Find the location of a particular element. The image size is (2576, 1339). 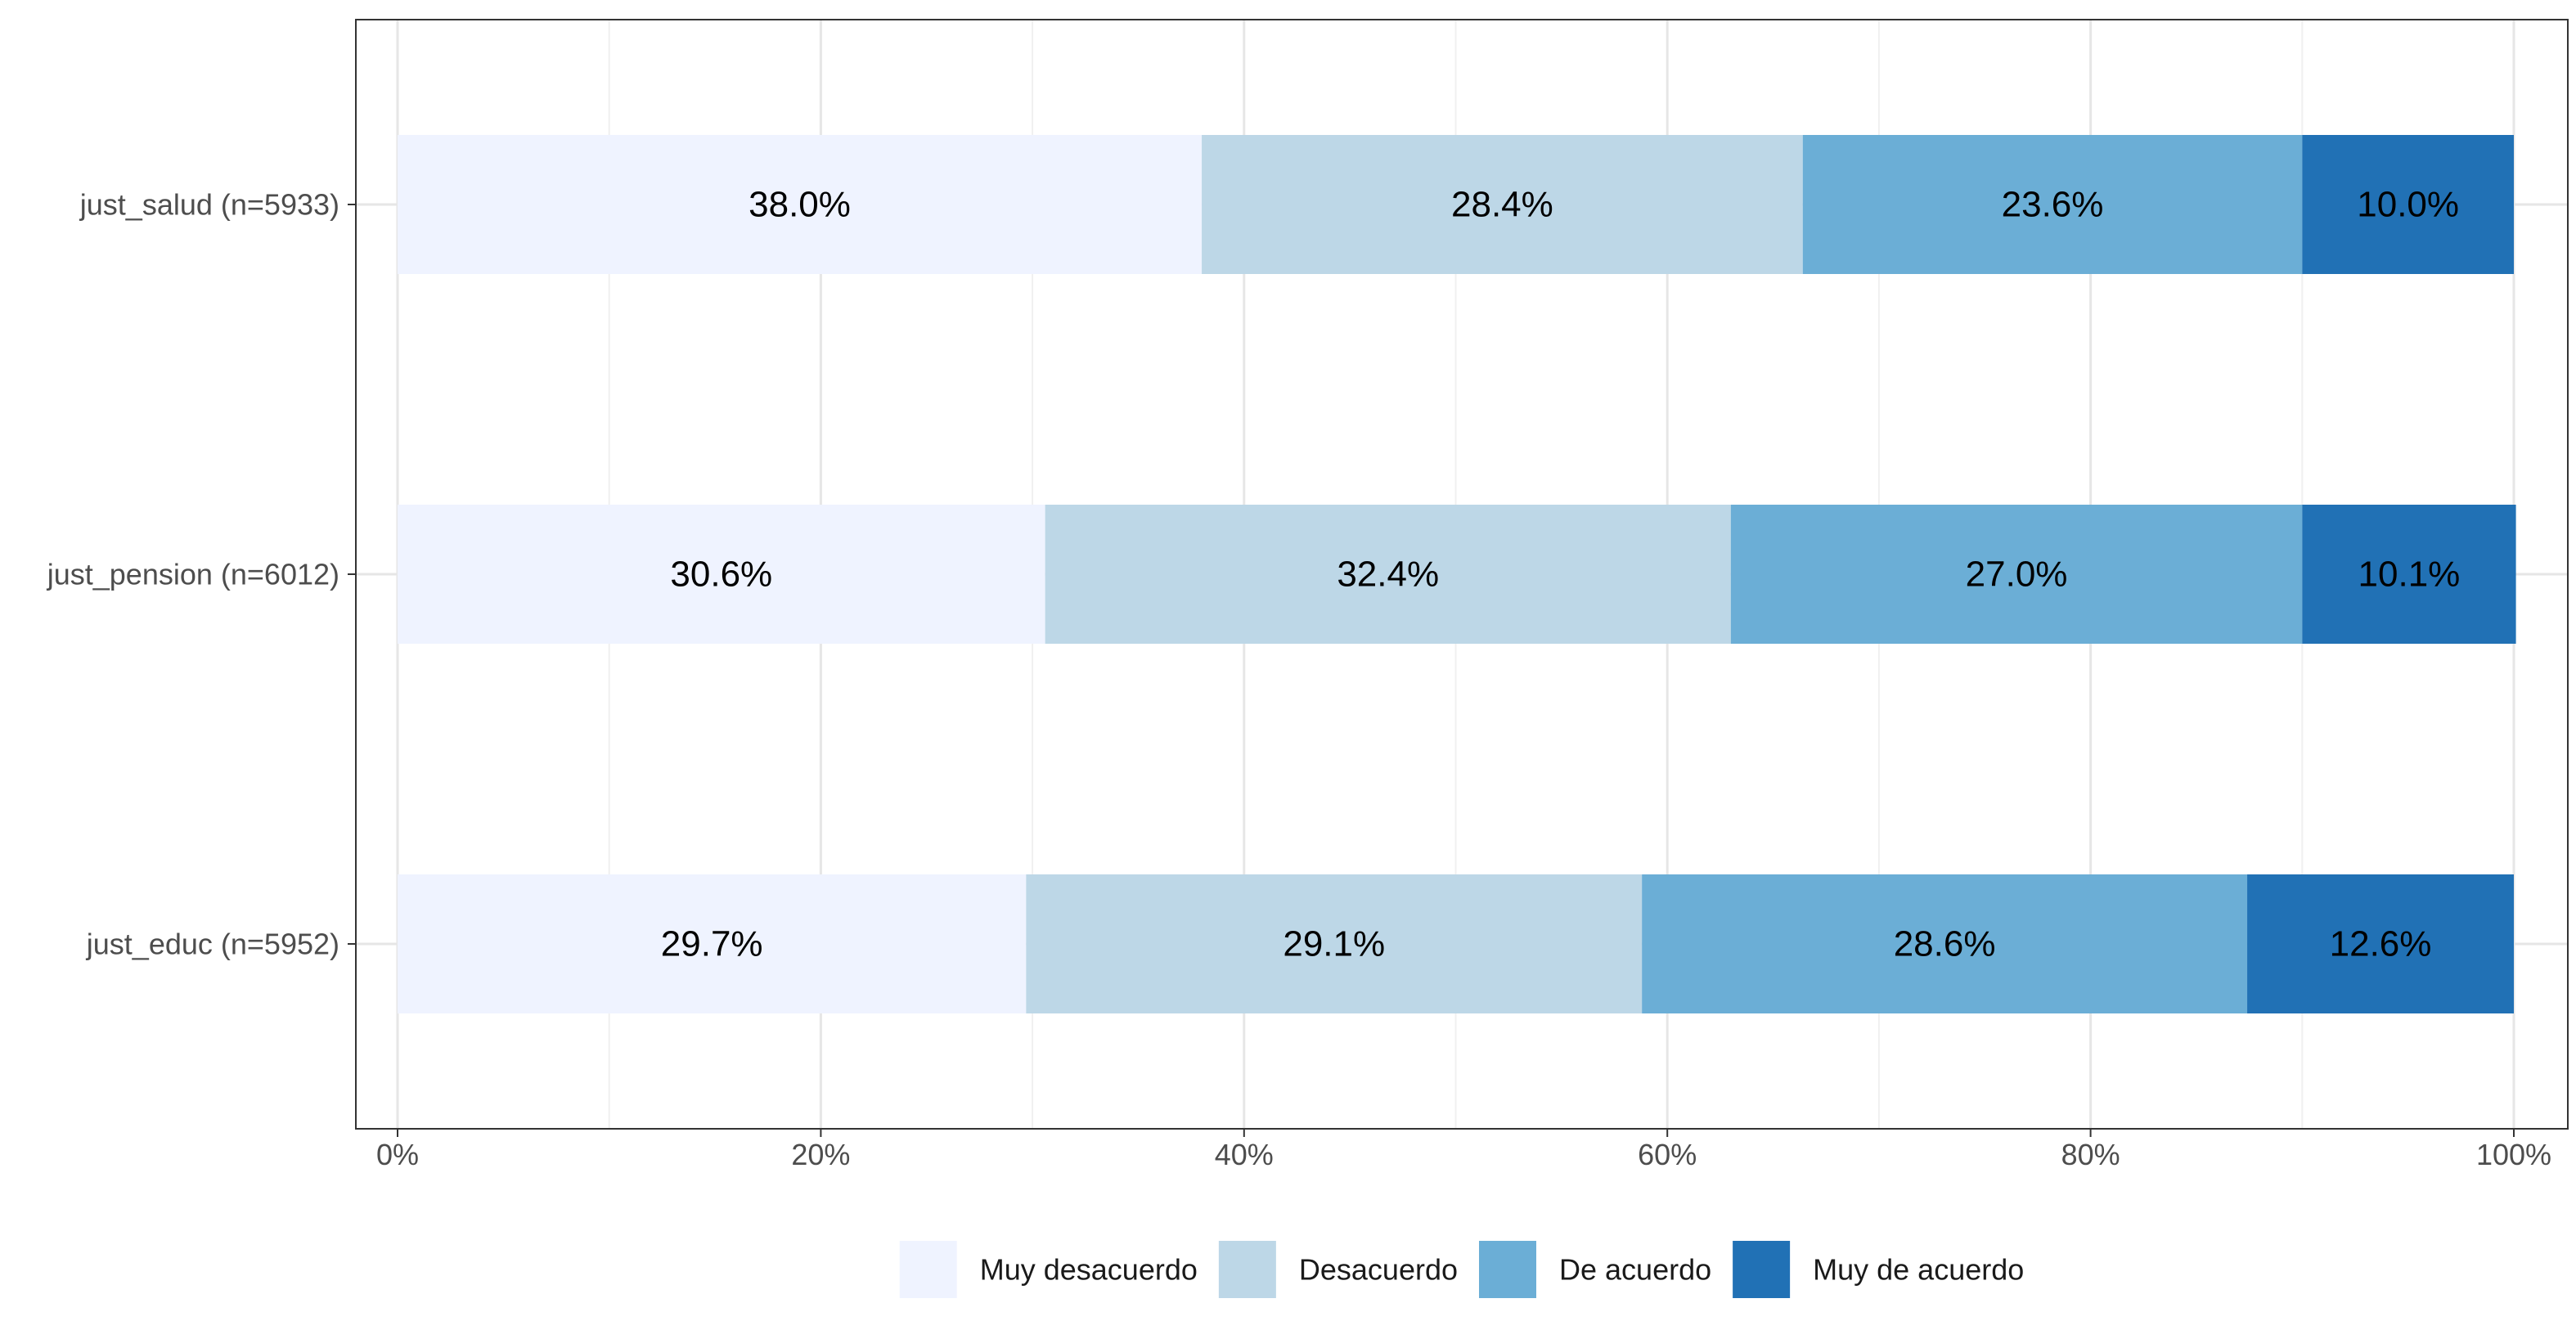

y-tick-label: just_salud (n=5933) is located at coordinates (209, 205).